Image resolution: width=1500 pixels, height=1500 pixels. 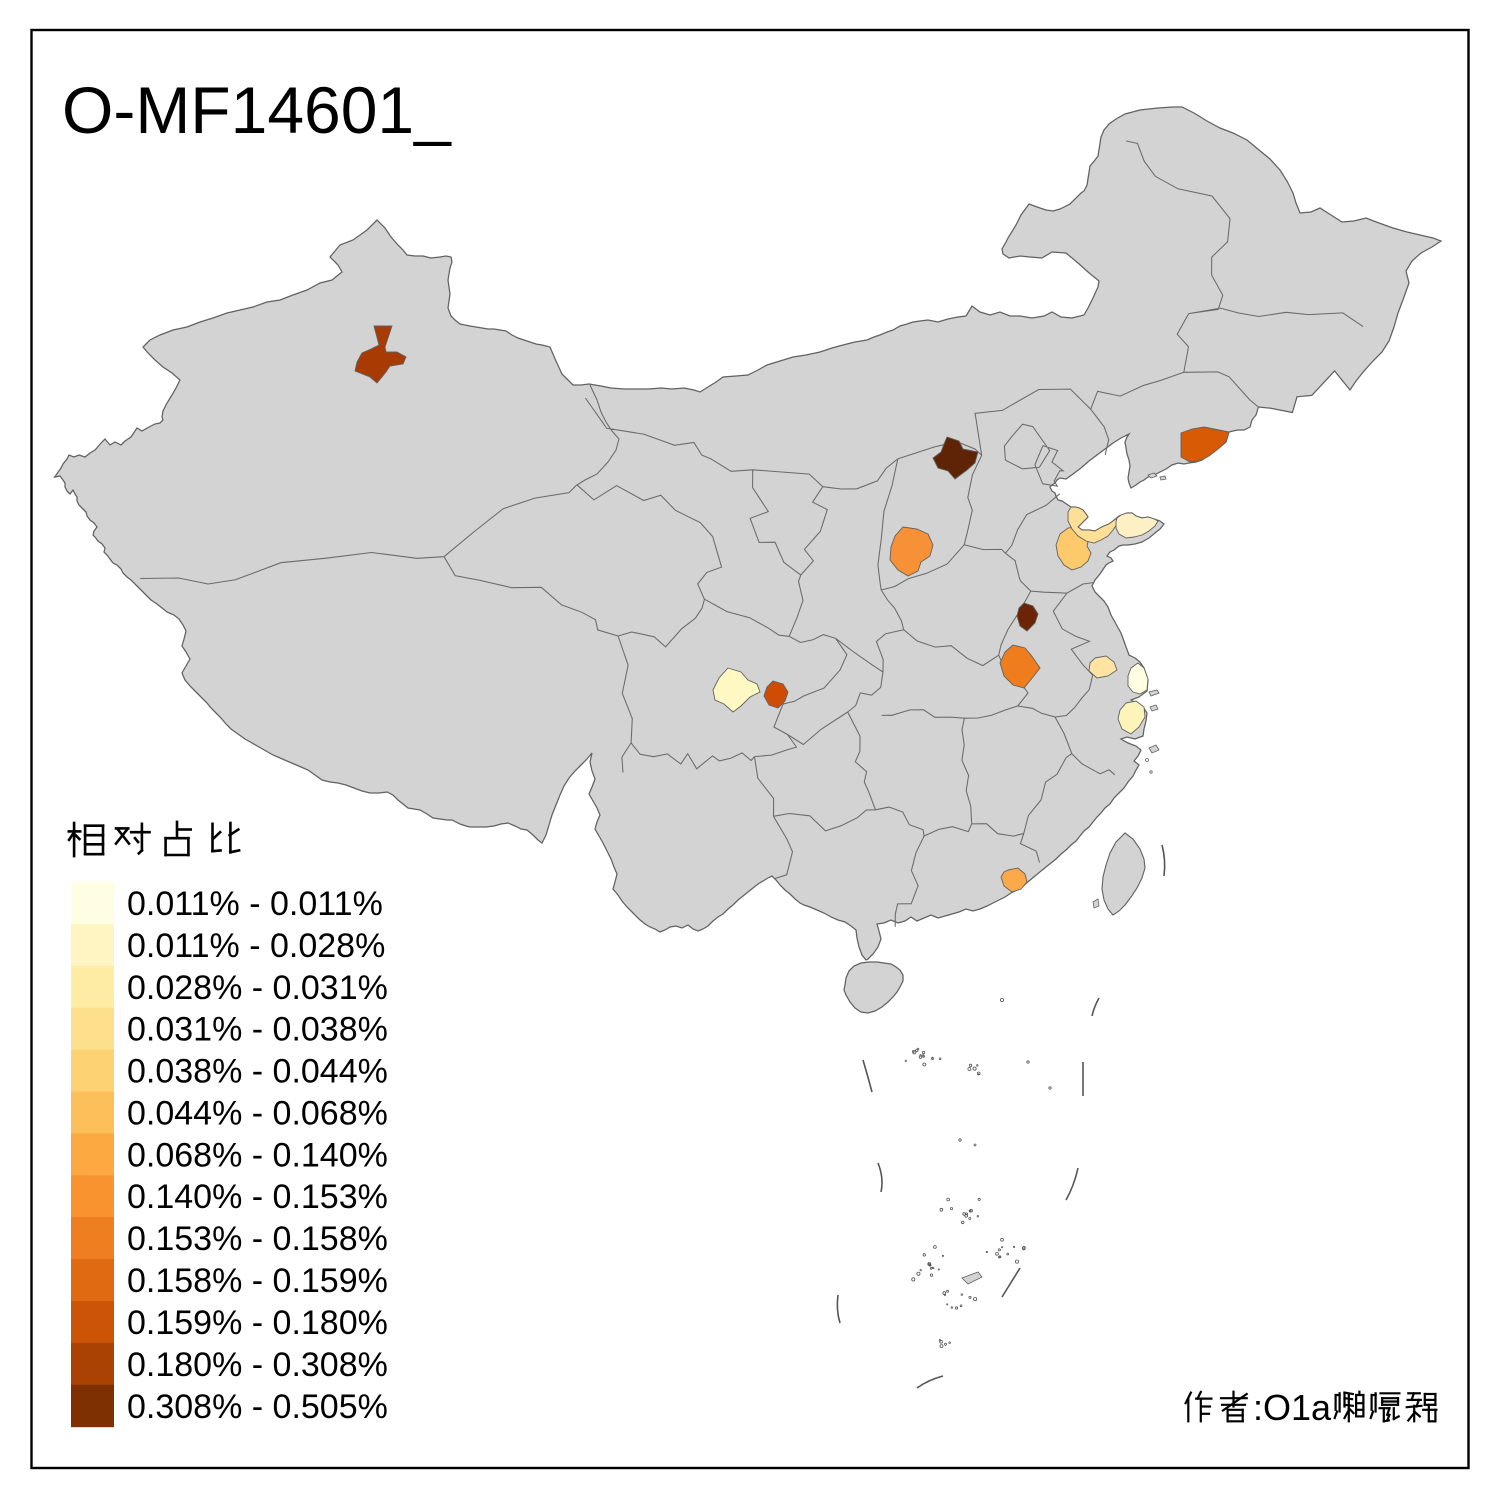 What do you see at coordinates (256, 946) in the screenshot?
I see `svg-text: 0.011% - 0.028%` at bounding box center [256, 946].